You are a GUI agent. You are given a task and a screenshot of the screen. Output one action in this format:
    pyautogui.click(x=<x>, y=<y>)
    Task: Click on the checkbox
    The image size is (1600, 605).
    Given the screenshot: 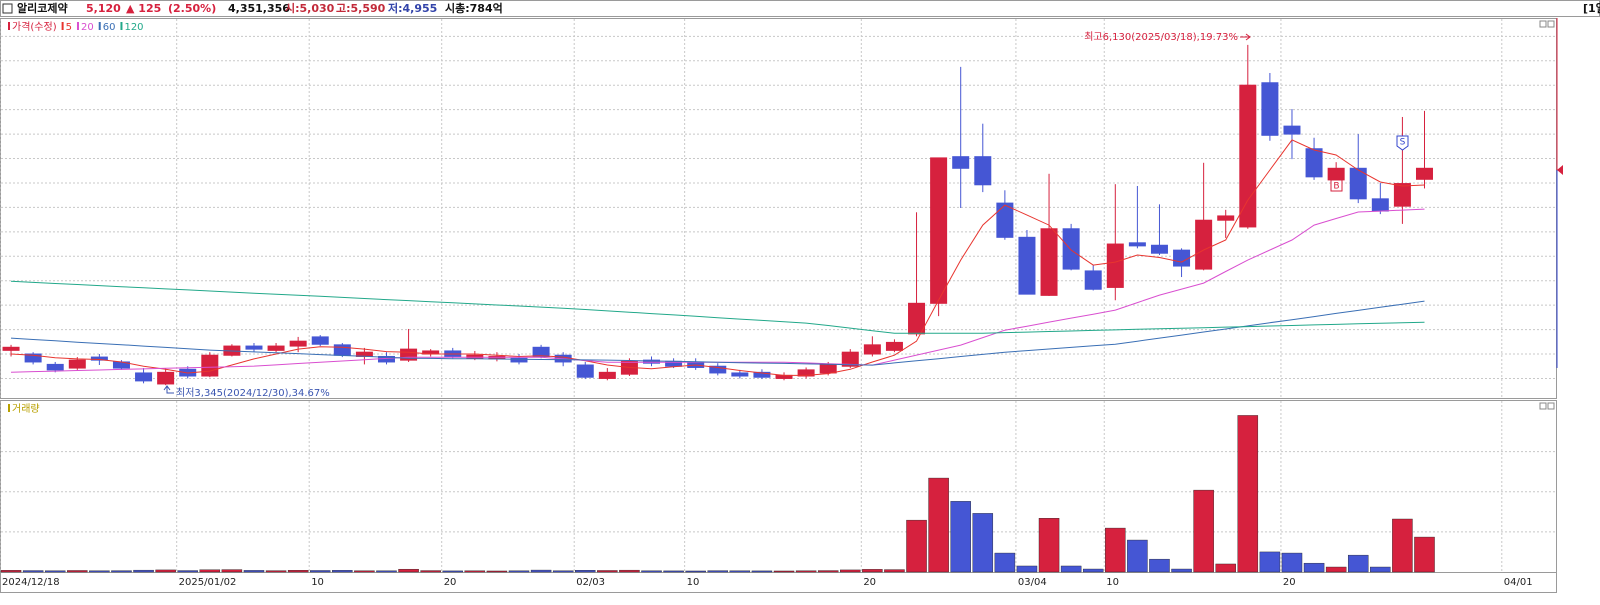 What is the action you would take?
    pyautogui.click(x=7, y=8)
    